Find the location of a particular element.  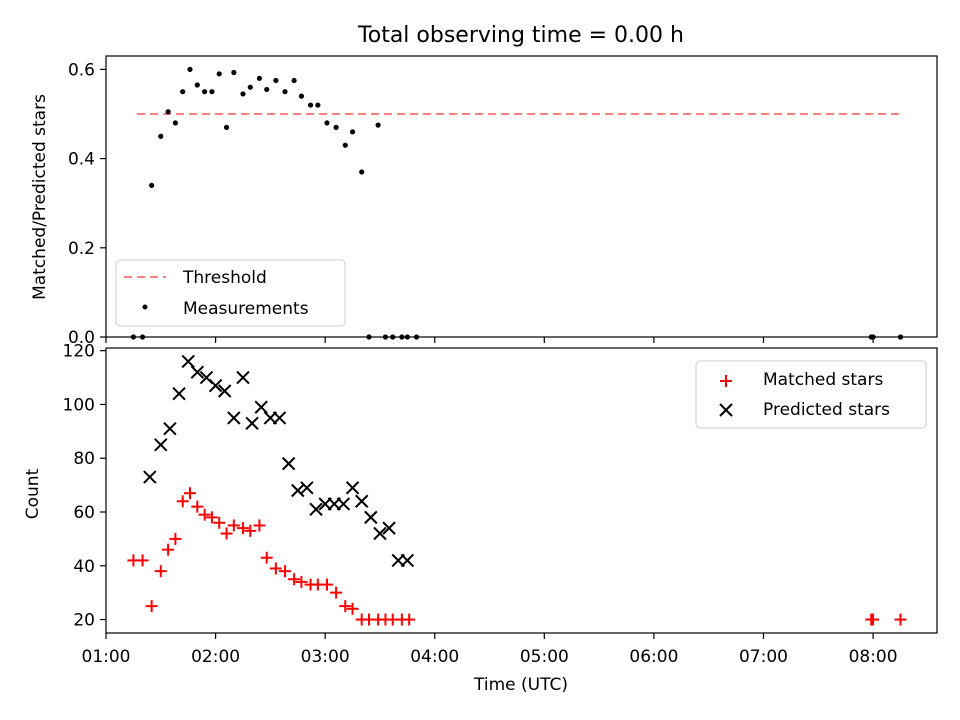

bottom-ylabel: Count is located at coordinates (33, 493).